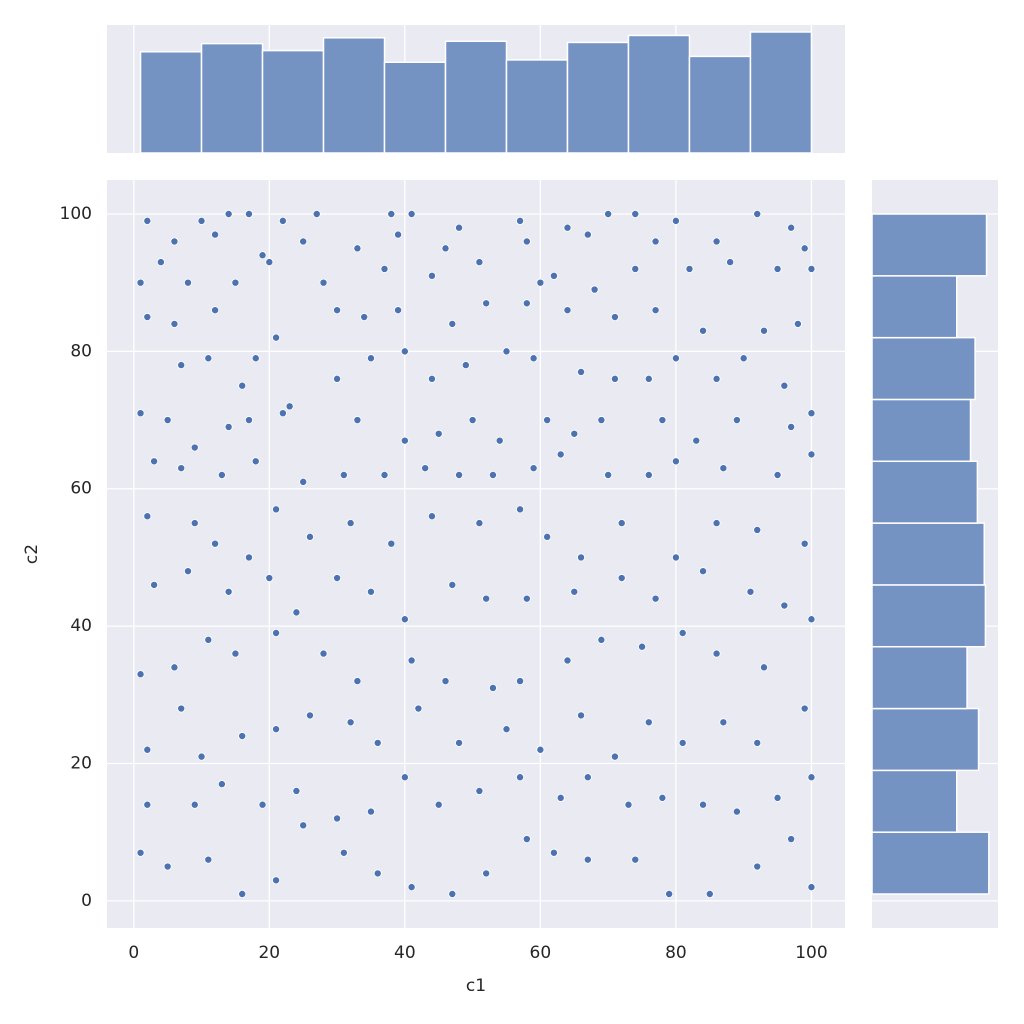  What do you see at coordinates (133, 953) in the screenshot?
I see `x-tick-label: 0` at bounding box center [133, 953].